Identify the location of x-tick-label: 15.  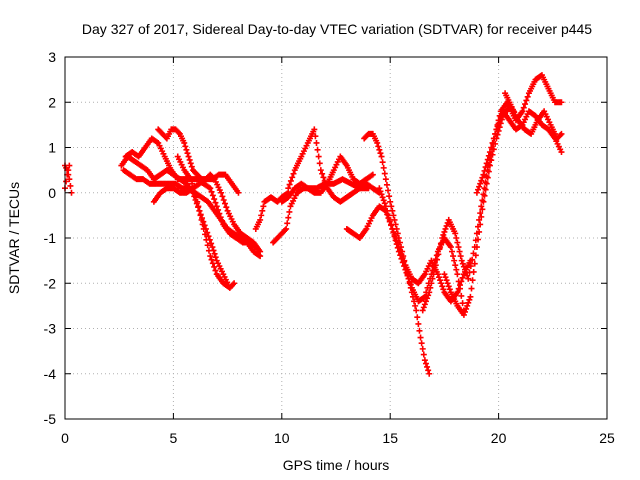
(390, 438).